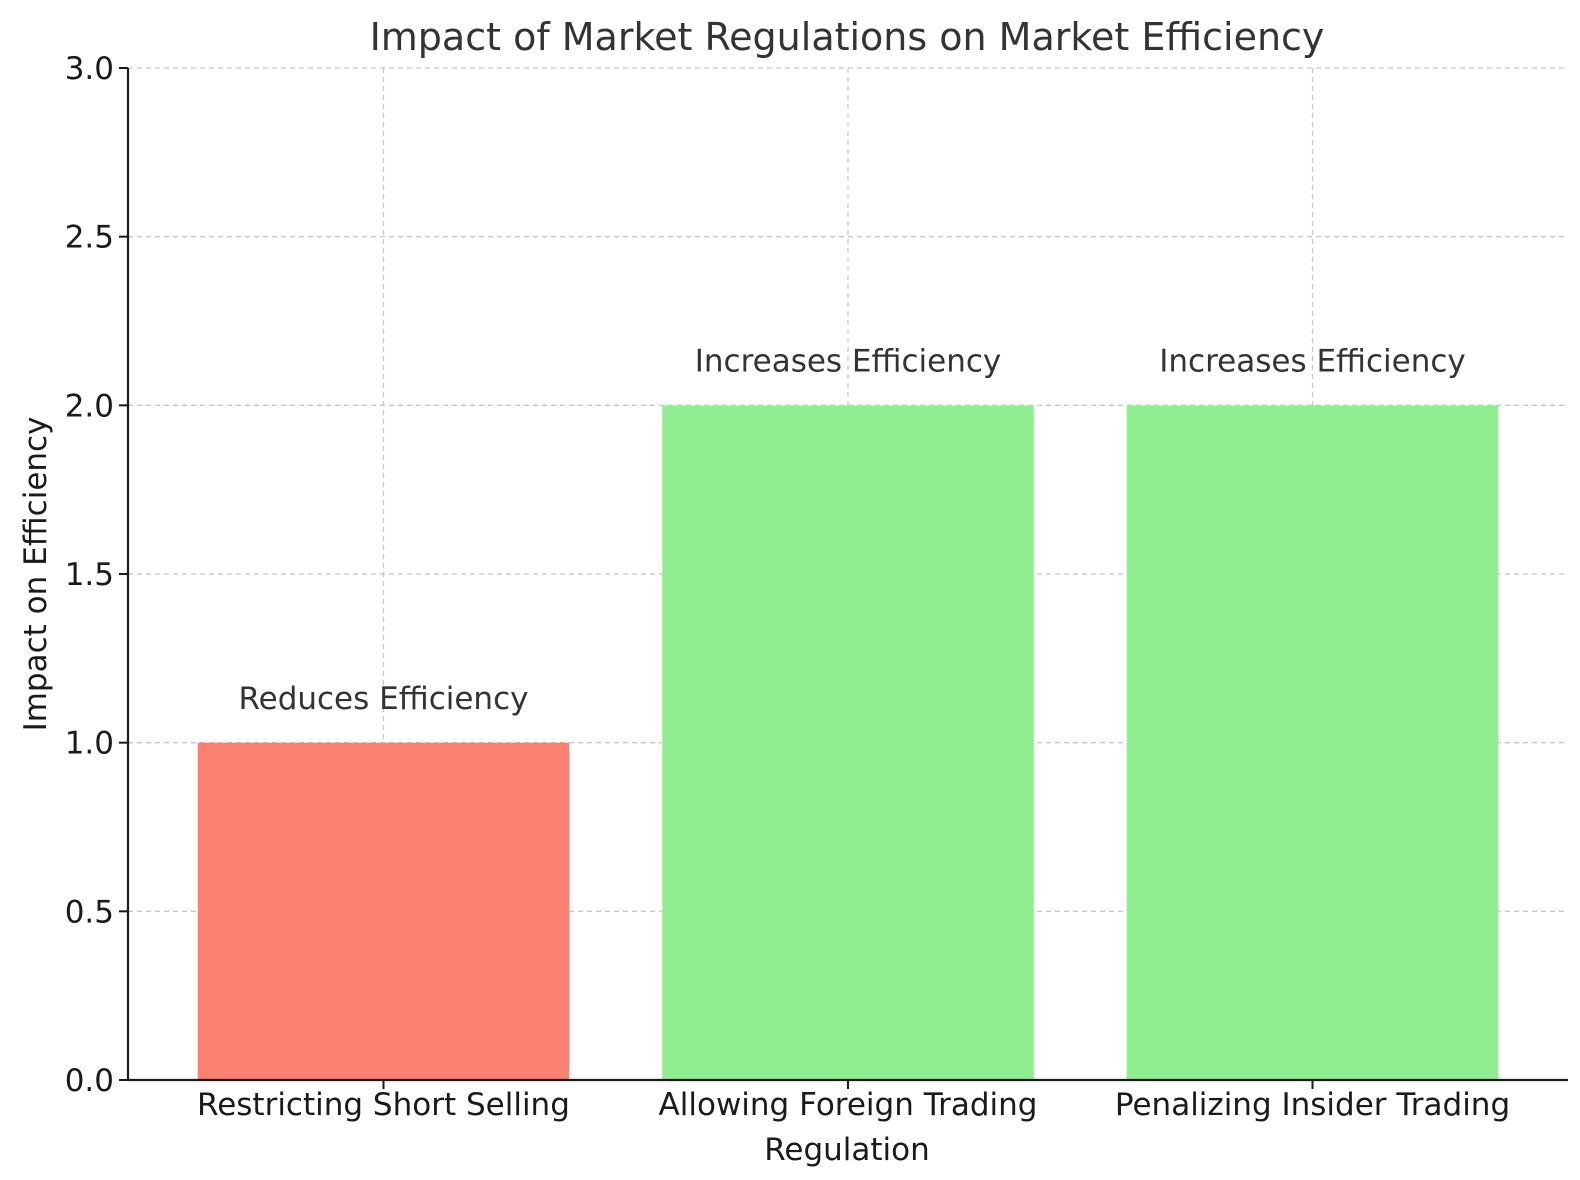 Image resolution: width=1580 pixels, height=1180 pixels. I want to click on x-tick-label: Allowing Foreign Trading, so click(848, 1105).